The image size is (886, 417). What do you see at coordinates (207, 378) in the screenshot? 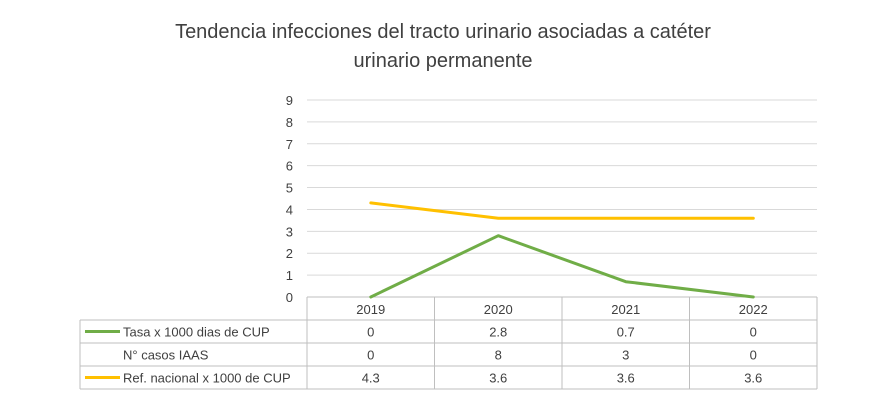
I see `series-name: Ref. nacional x 1000 de CUP` at bounding box center [207, 378].